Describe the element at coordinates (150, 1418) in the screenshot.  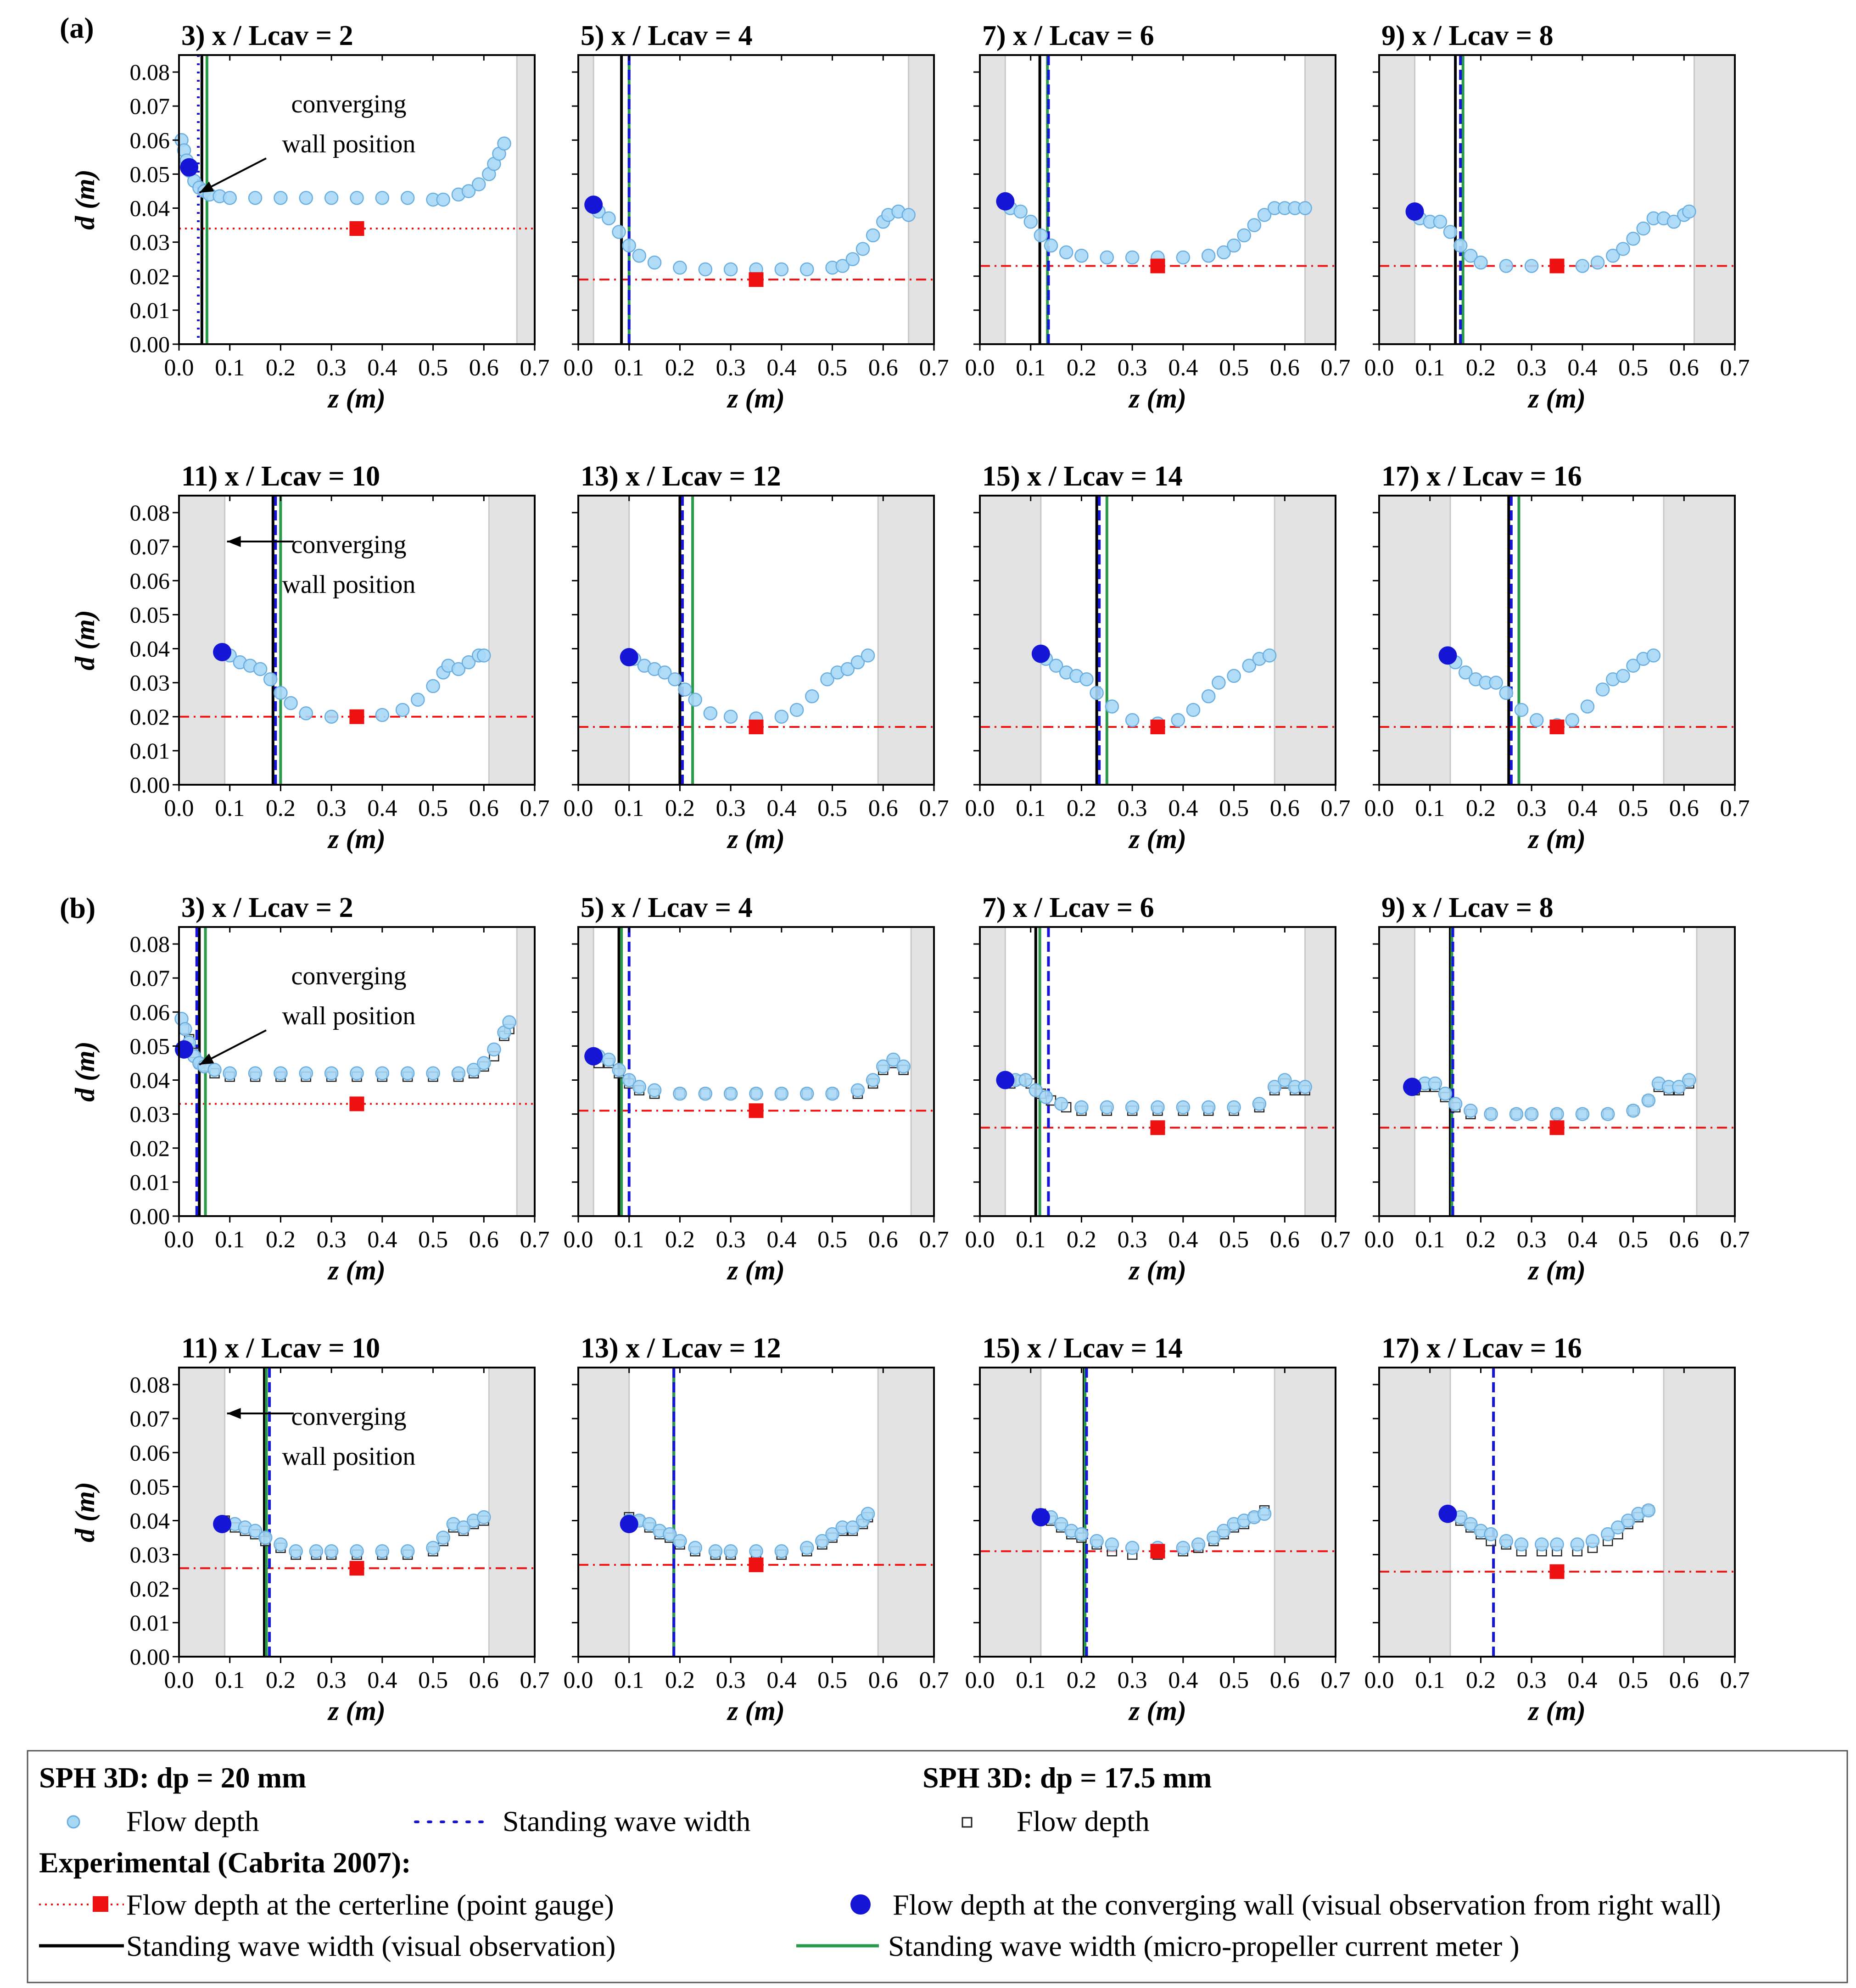
I see `y-tick-label: 0.07` at that location.